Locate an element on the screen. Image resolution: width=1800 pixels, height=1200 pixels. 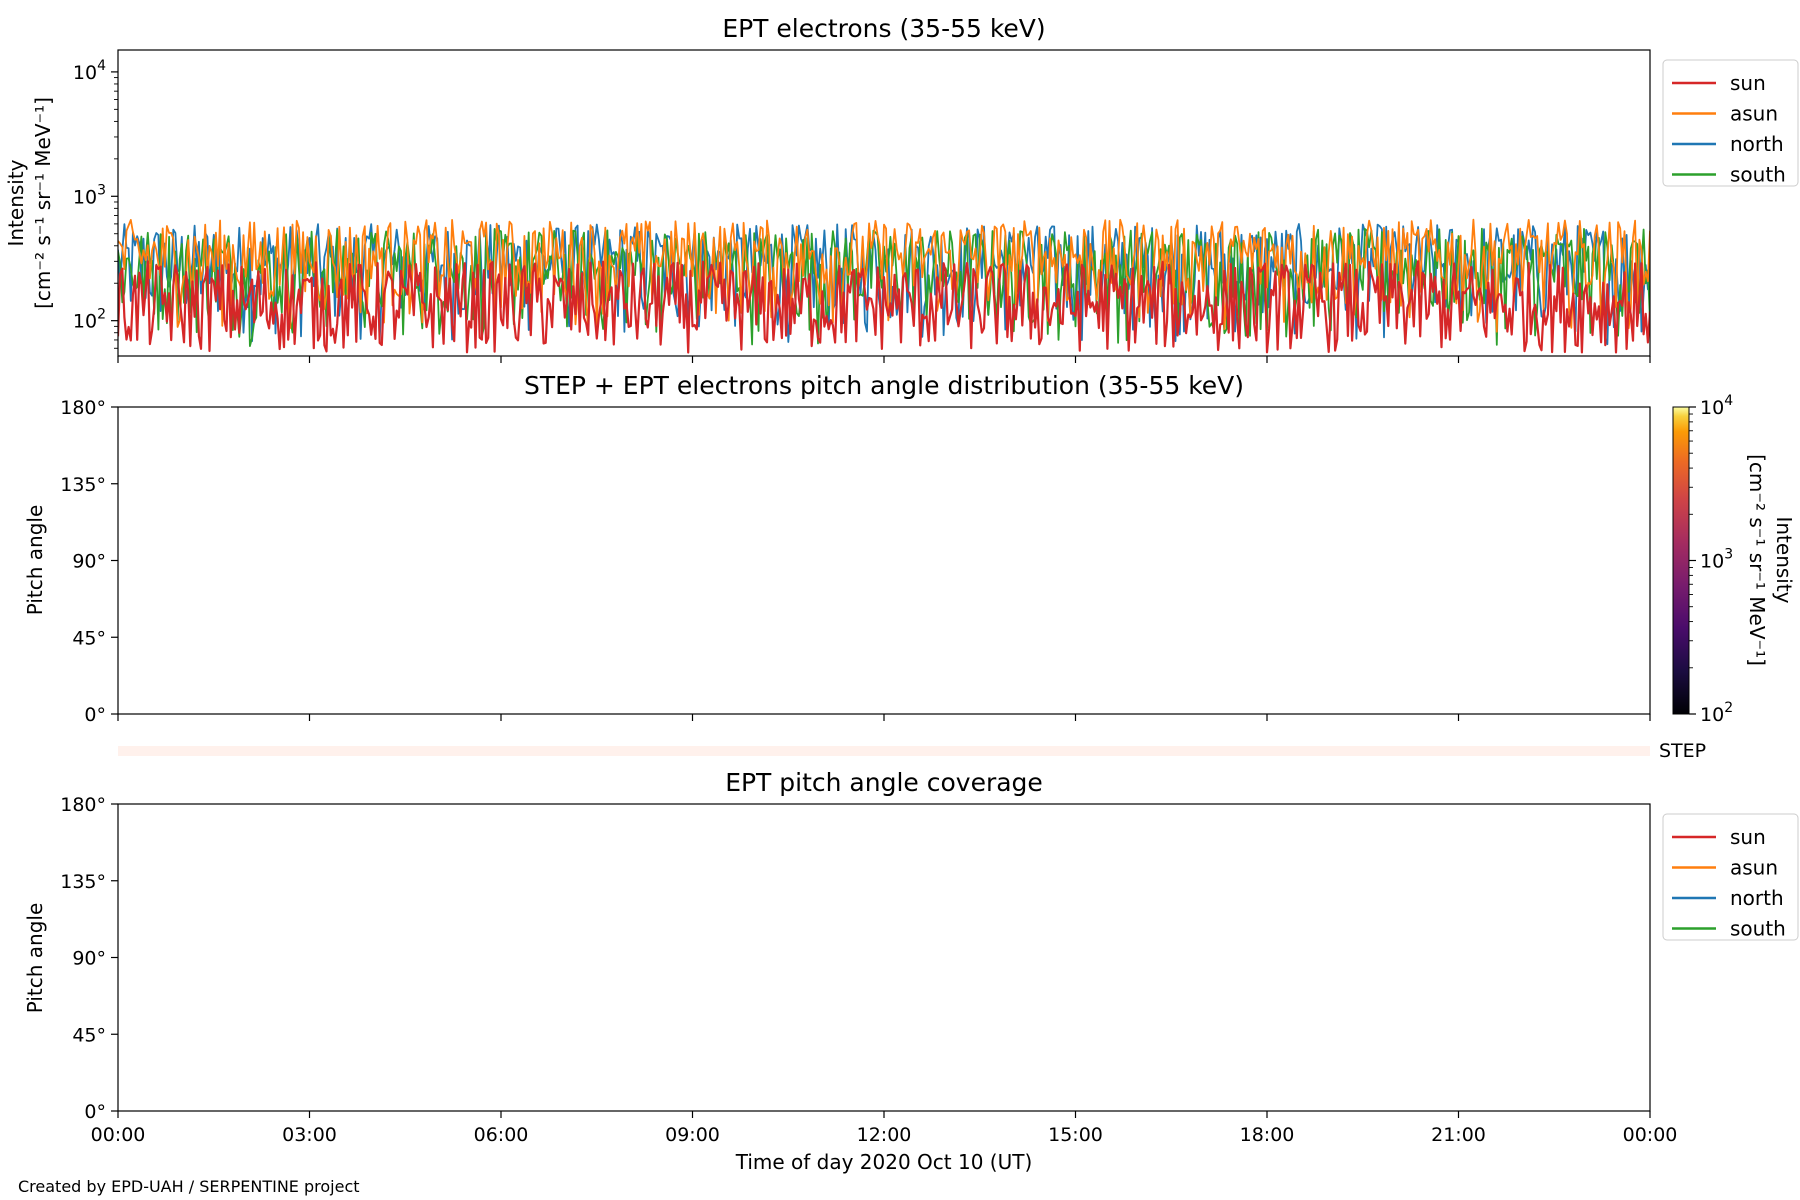
pad-y-axis: 0° 45° 90° 135° 180° is located at coordinates (89, 561).